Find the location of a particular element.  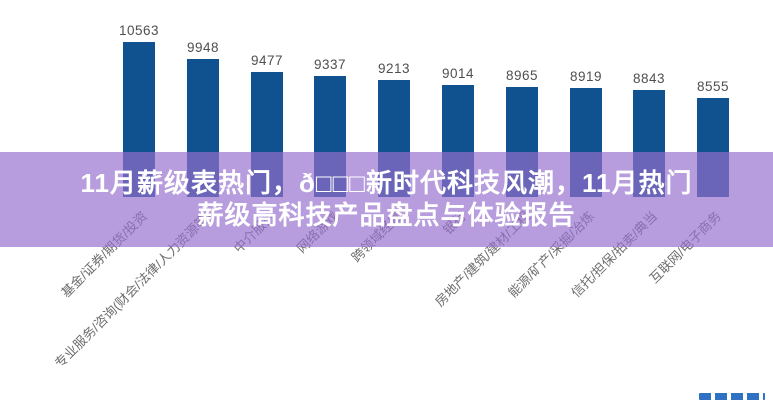

overlay-title-line1: 11月薪级表热门，ð□□□新时代科技风潮，11月热门 is located at coordinates (386, 183).